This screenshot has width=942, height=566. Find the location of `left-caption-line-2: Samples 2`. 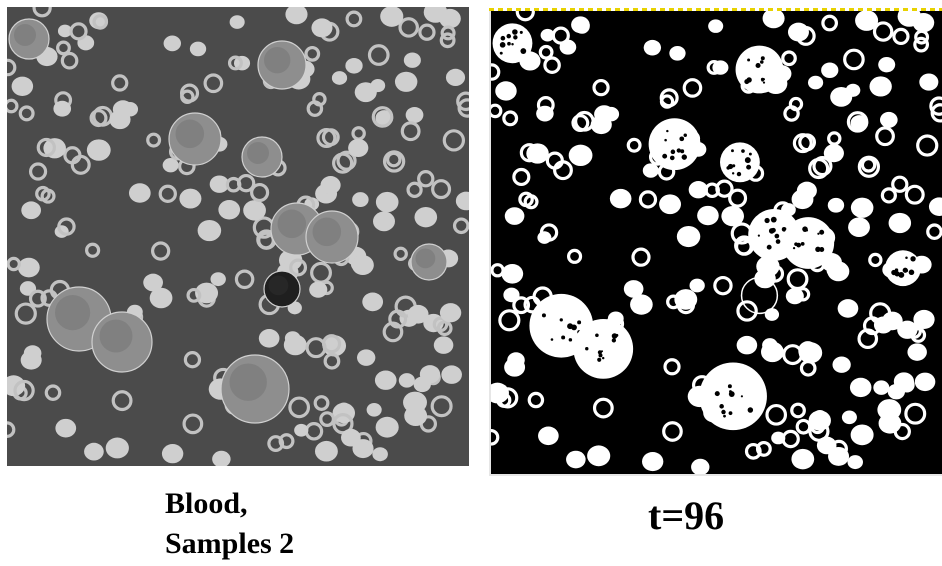

left-caption-line-2: Samples 2 is located at coordinates (230, 543).